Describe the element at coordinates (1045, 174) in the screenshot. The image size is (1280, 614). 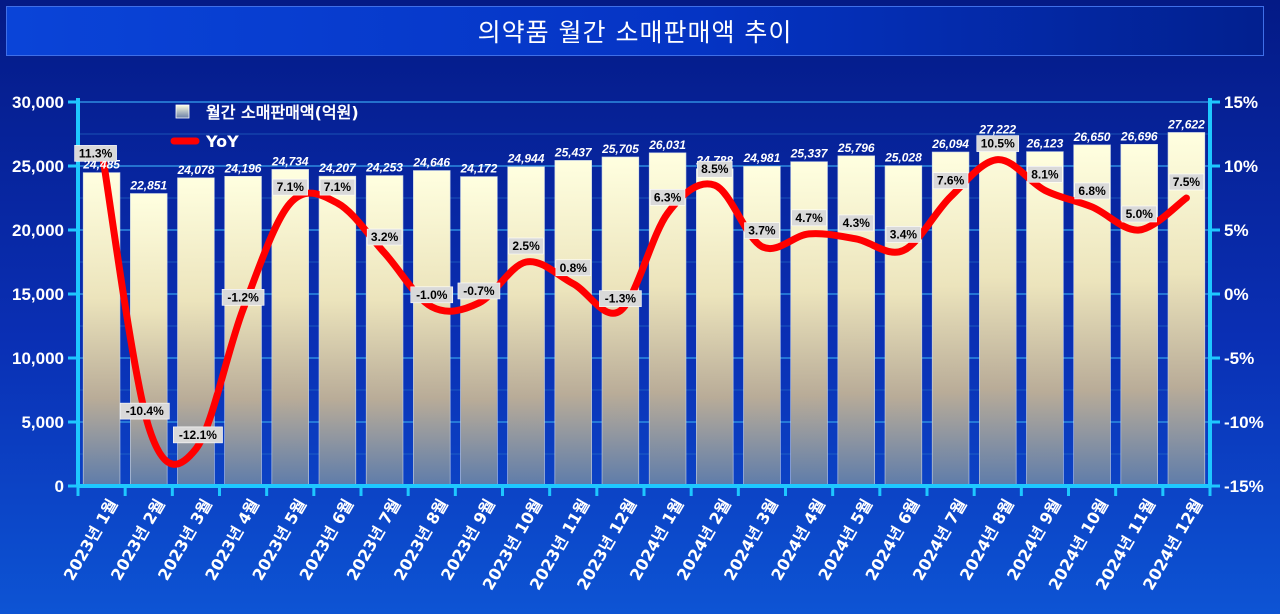
I see `yoy-value-label: 8.1%` at that location.